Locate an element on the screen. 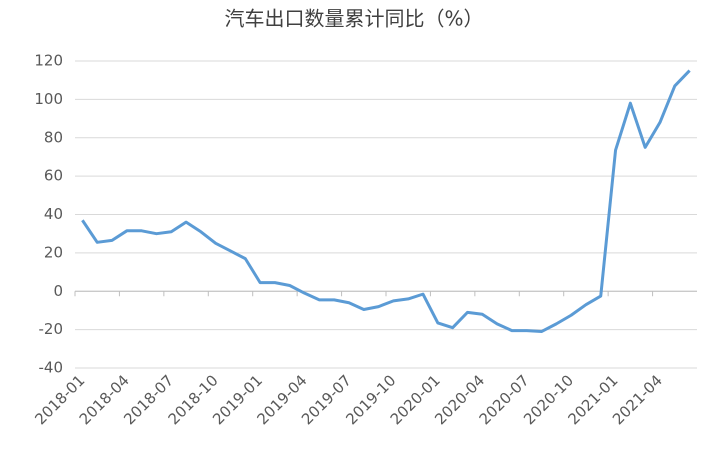 This screenshot has width=708, height=469. x-tick-label: 2021-04 is located at coordinates (637, 399).